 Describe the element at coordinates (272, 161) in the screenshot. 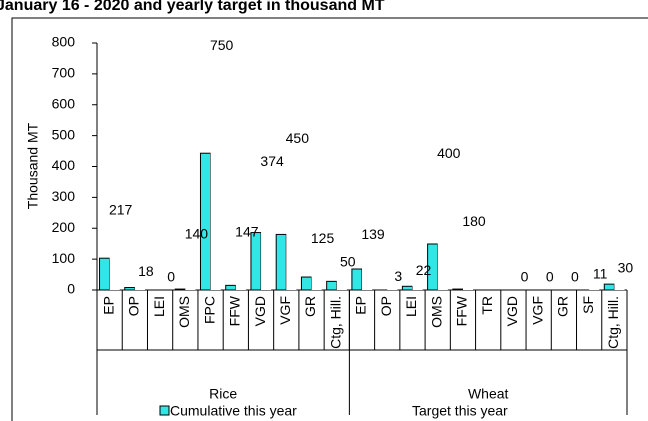

I see `data-label: 374` at that location.